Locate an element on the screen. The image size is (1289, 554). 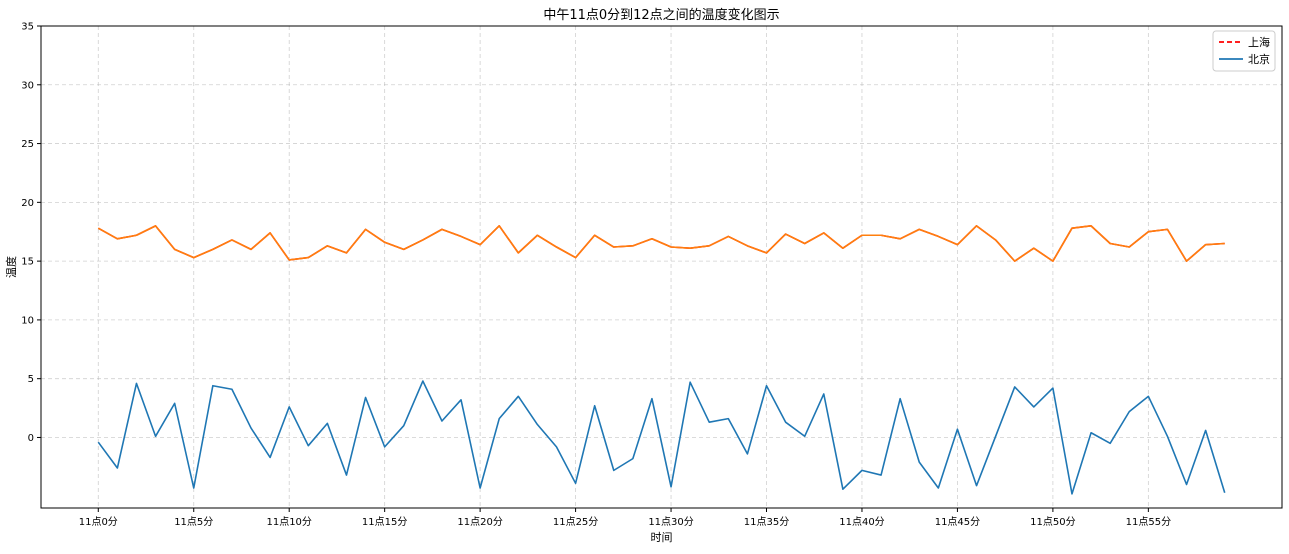
y-axis-label: 温度 is located at coordinates (11, 267).